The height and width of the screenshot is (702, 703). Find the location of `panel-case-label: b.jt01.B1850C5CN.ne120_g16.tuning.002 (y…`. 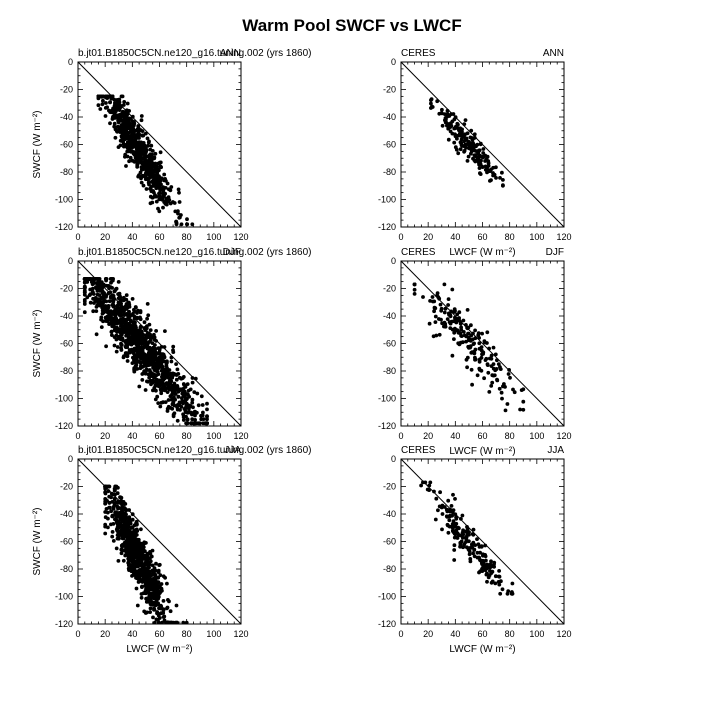

panel-case-label: b.jt01.B1850C5CN.ne120_g16.tuning.002 (y… is located at coordinates (195, 53).